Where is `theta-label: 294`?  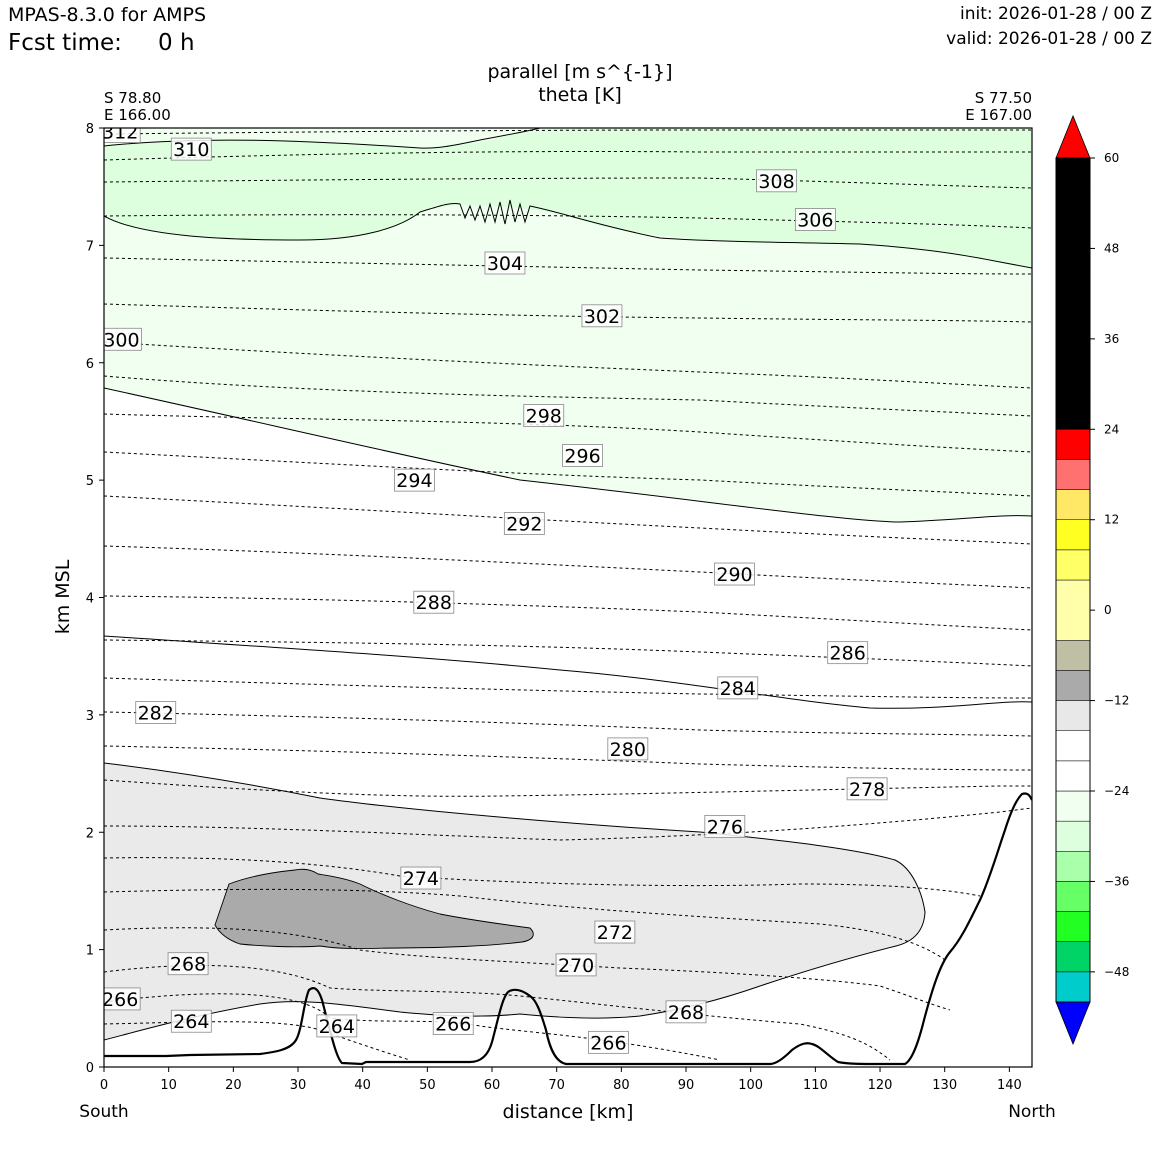 theta-label: 294 is located at coordinates (414, 481).